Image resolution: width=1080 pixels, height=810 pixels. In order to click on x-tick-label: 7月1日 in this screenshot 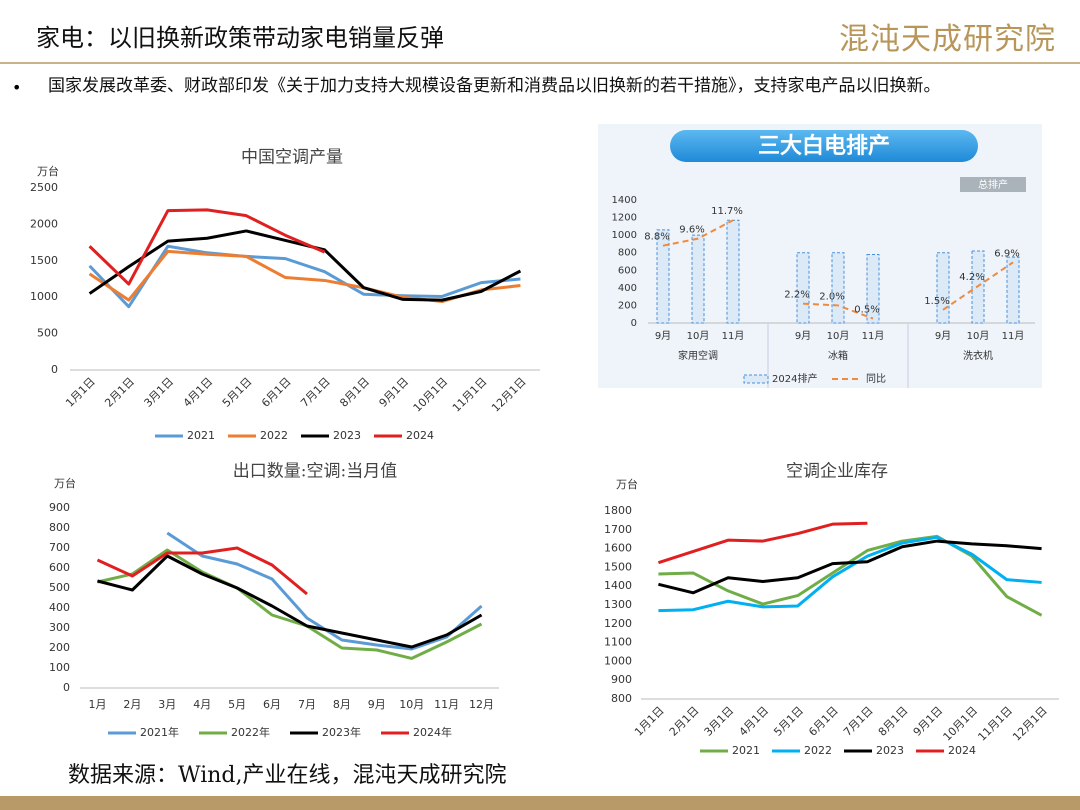, I will do `click(858, 721)`.